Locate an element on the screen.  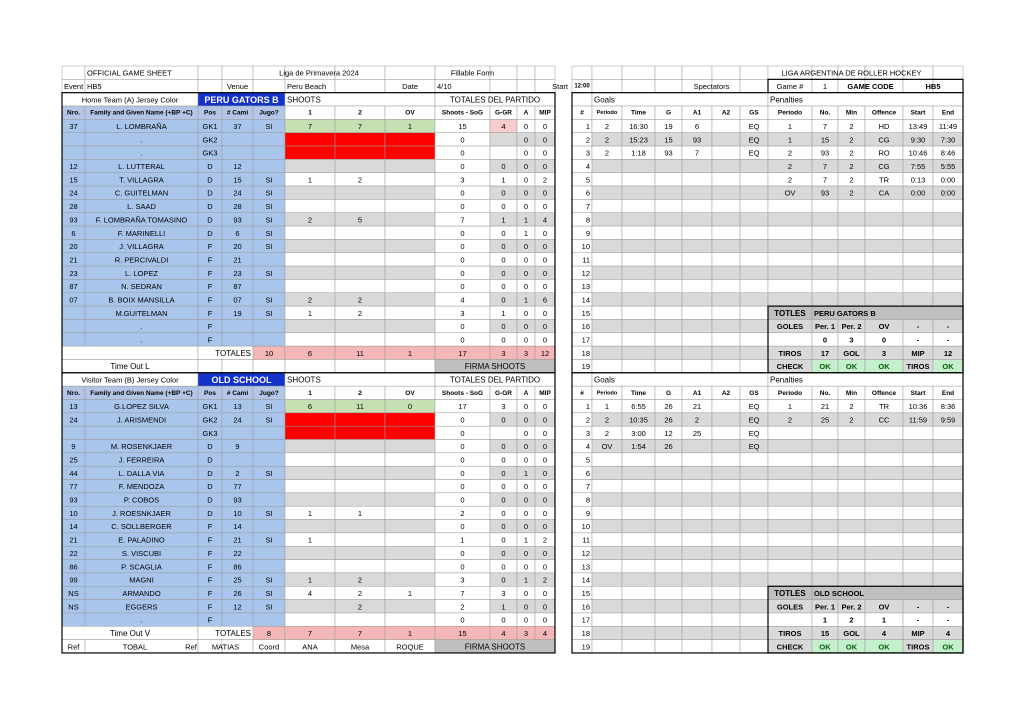
cell-text: Spectators is located at coordinates (712, 86).